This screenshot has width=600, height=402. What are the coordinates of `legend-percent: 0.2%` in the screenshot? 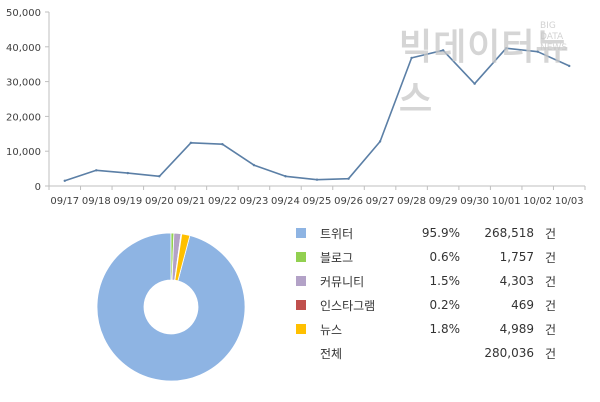 It's located at (445, 305).